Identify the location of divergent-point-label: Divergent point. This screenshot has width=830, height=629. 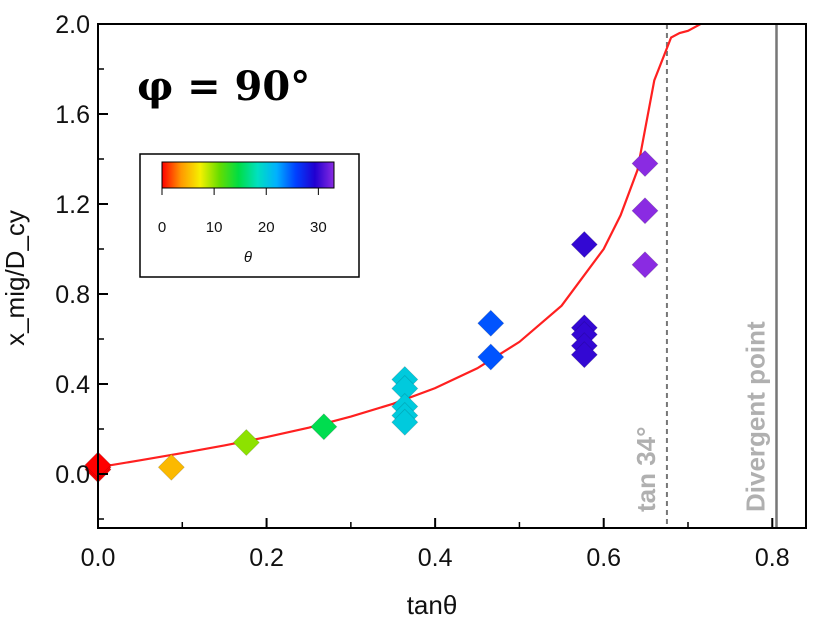
(756, 416).